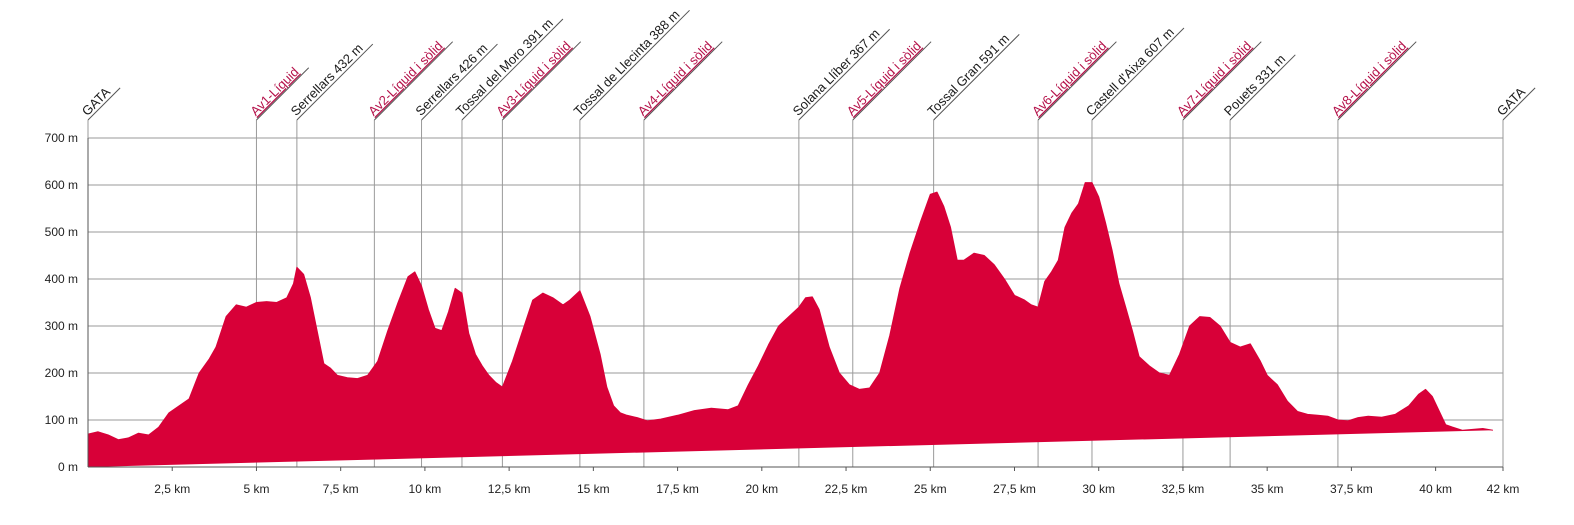 The image size is (1574, 525). Describe the element at coordinates (61, 185) in the screenshot. I see `y-tick-label: 600 m` at that location.